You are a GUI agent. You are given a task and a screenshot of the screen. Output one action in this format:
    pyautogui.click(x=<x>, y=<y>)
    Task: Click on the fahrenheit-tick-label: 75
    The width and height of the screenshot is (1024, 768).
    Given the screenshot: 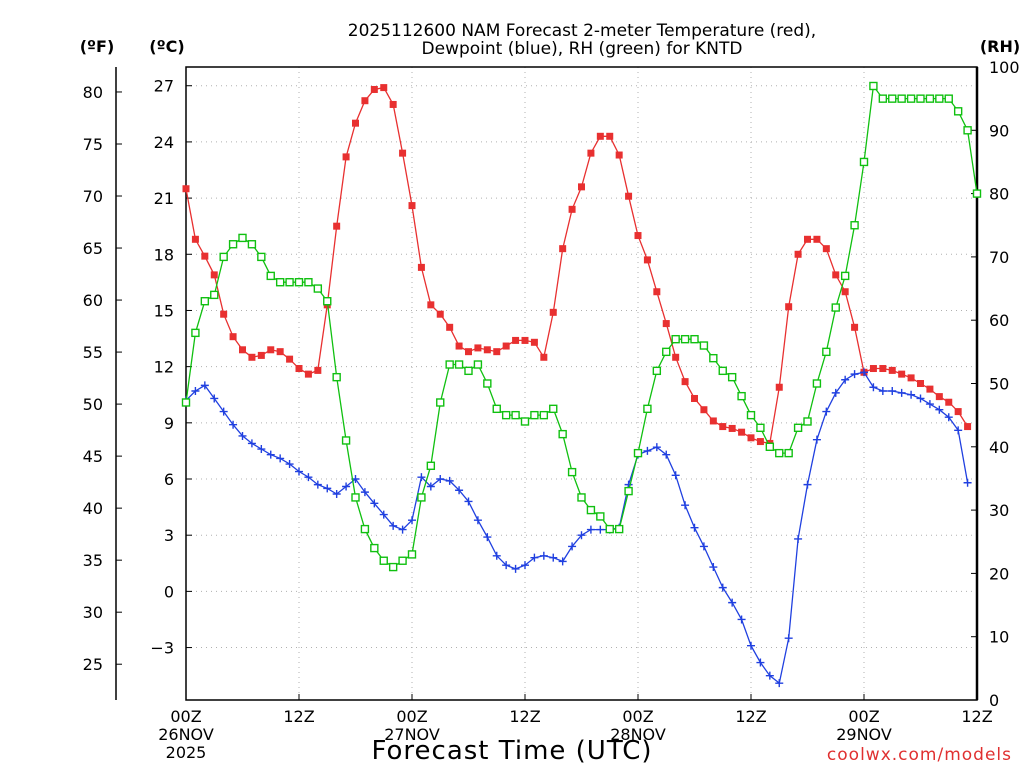 What is the action you would take?
    pyautogui.click(x=93, y=144)
    